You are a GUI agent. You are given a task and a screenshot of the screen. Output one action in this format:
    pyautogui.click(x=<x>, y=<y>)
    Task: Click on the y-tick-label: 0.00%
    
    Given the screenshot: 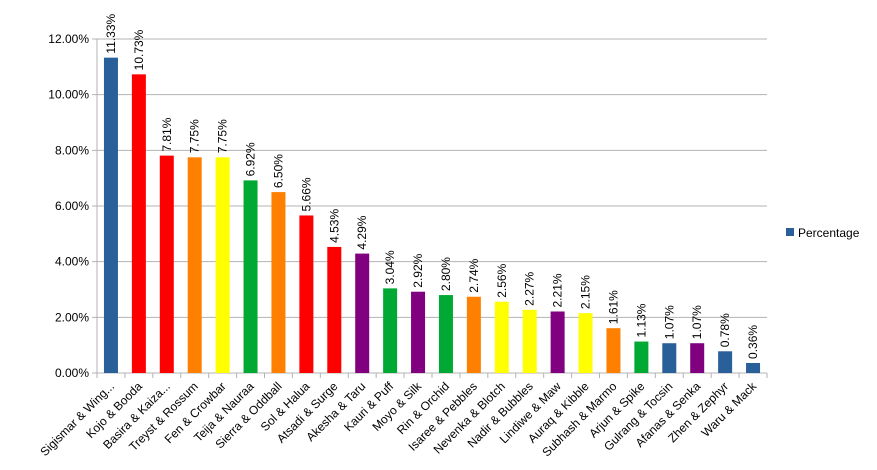 What is the action you would take?
    pyautogui.click(x=72, y=373)
    